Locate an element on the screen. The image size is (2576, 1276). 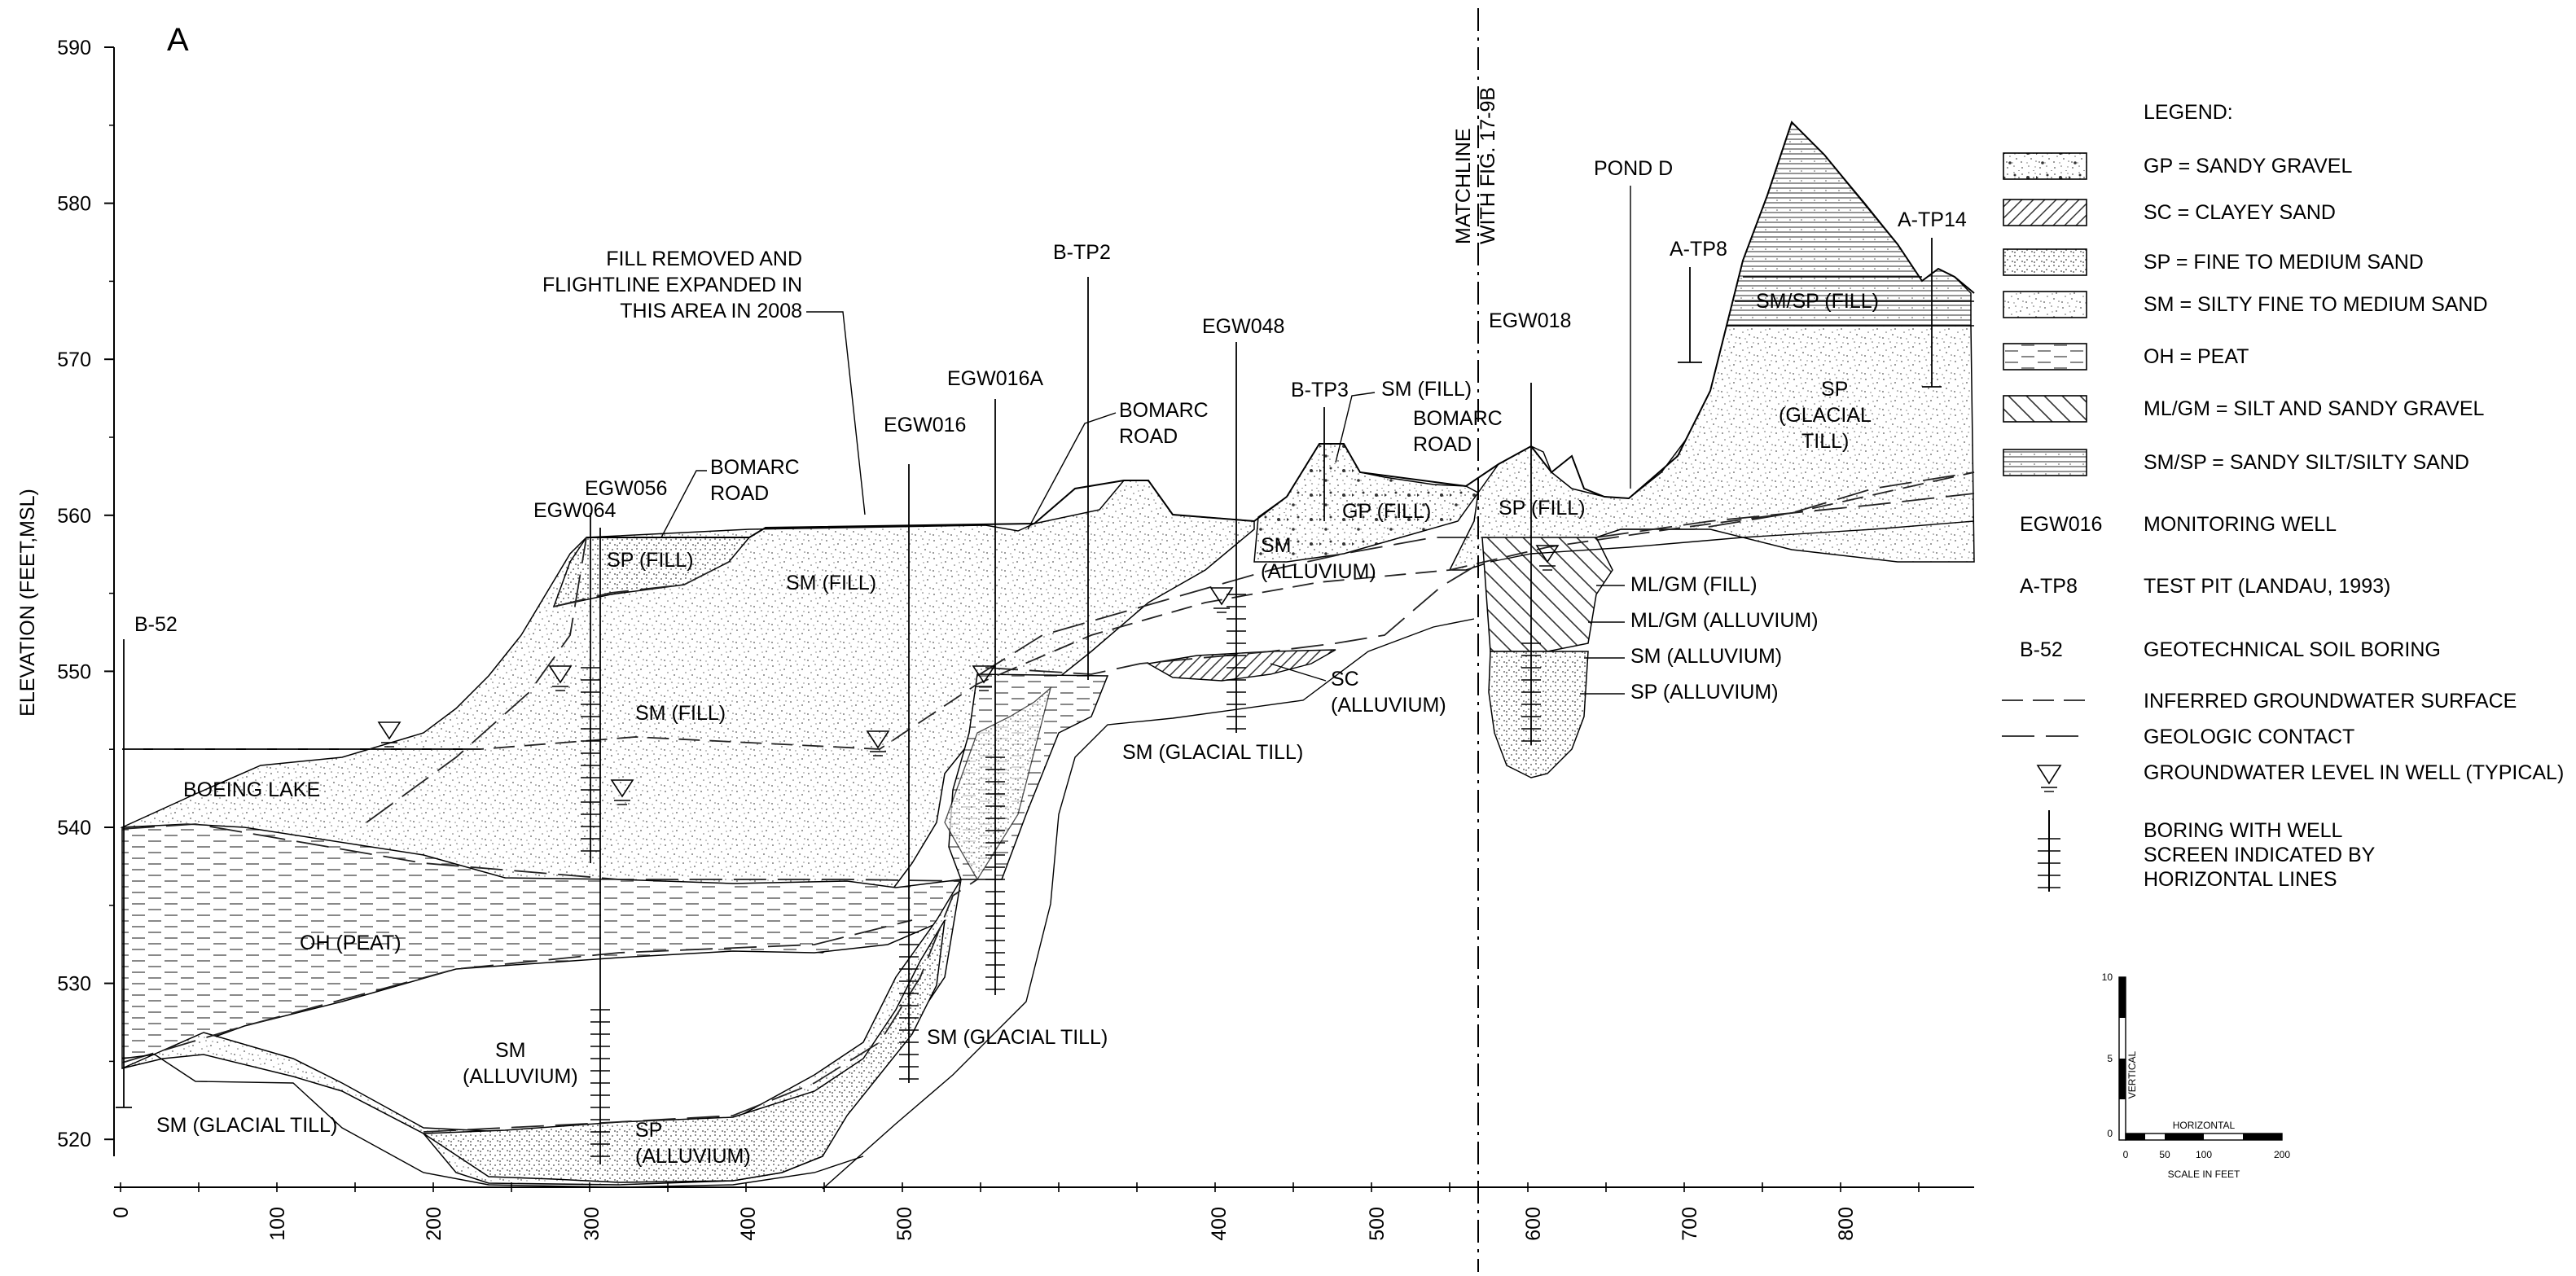
fill-note-line3: THIS AREA IN 2008 is located at coordinates (711, 311).